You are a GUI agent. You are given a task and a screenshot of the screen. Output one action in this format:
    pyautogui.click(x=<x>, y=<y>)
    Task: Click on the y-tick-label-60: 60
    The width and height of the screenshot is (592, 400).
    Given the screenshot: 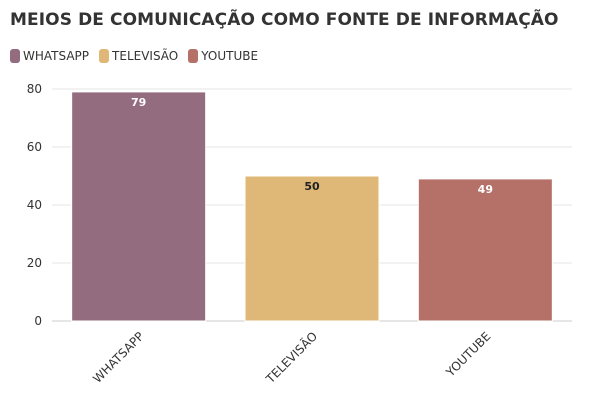 What is the action you would take?
    pyautogui.click(x=34, y=147)
    